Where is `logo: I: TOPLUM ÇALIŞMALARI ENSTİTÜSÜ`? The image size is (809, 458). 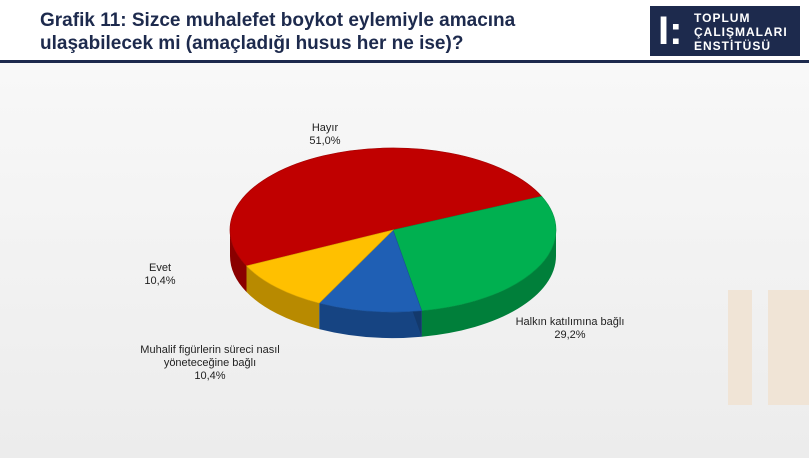 logo: I: TOPLUM ÇALIŞMALARI ENSTİTÜSÜ is located at coordinates (725, 31).